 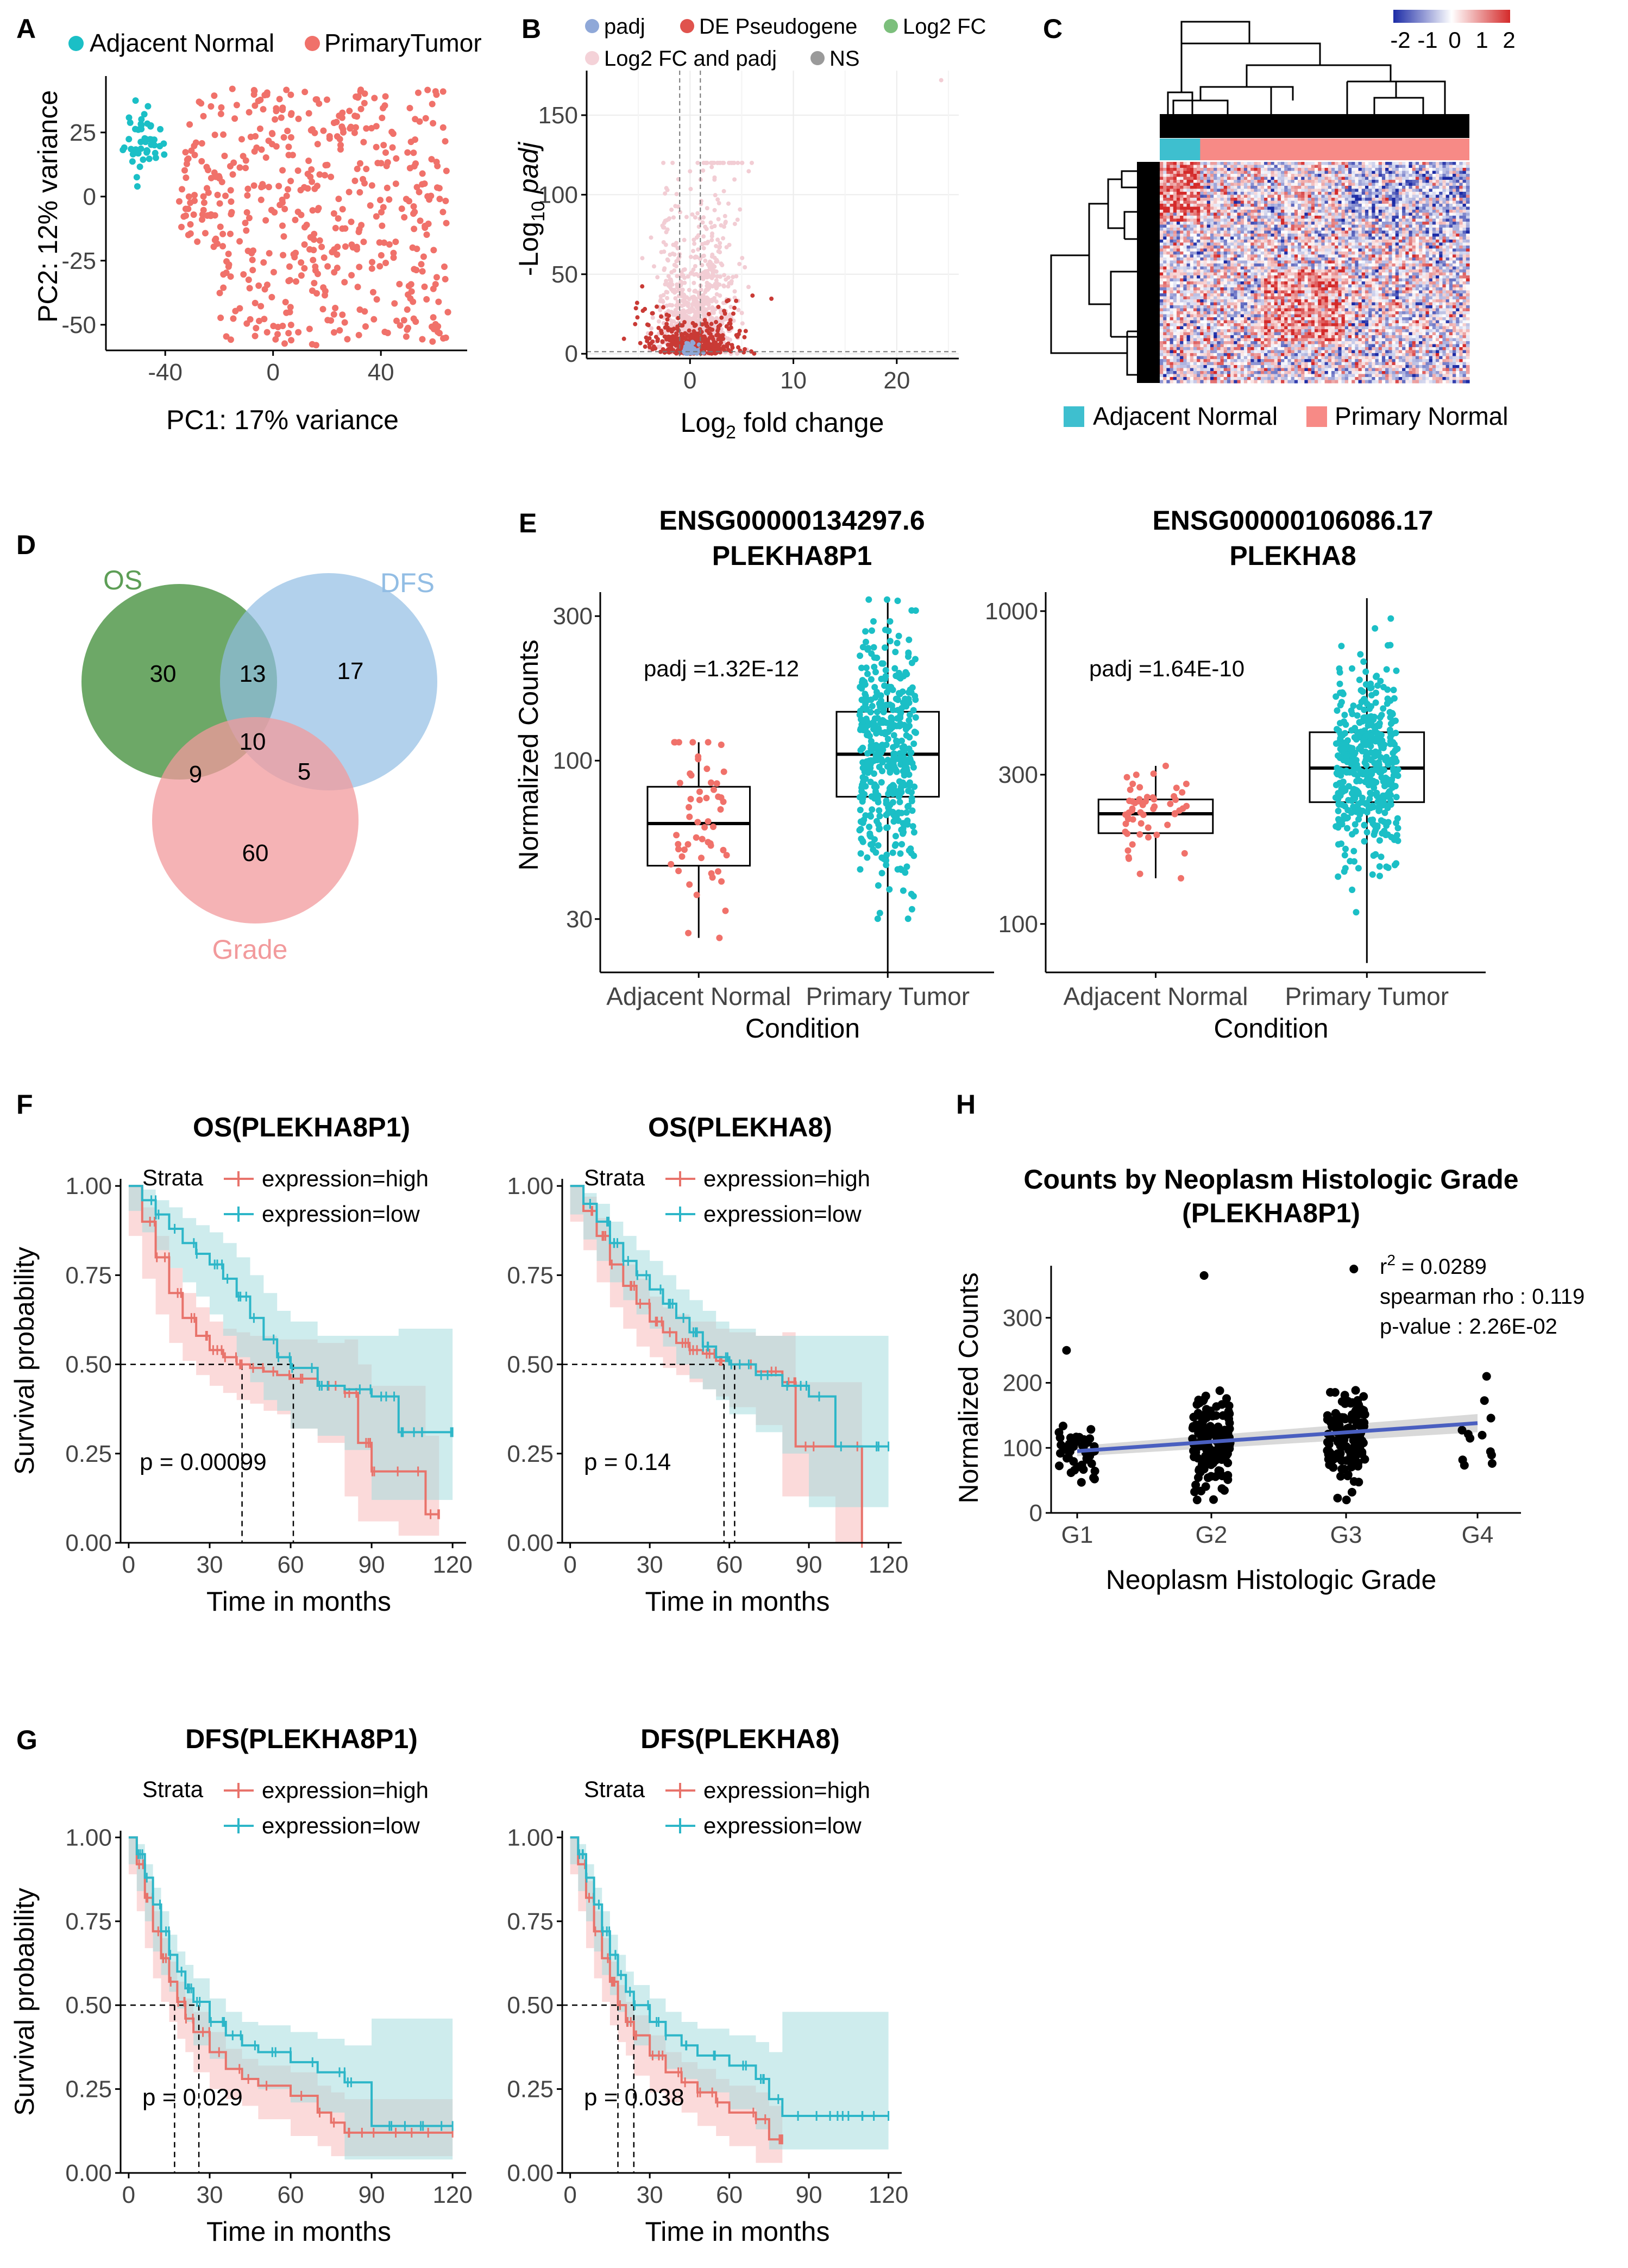 I want to click on legend-label: Log2 FC and padj, so click(x=690, y=59).